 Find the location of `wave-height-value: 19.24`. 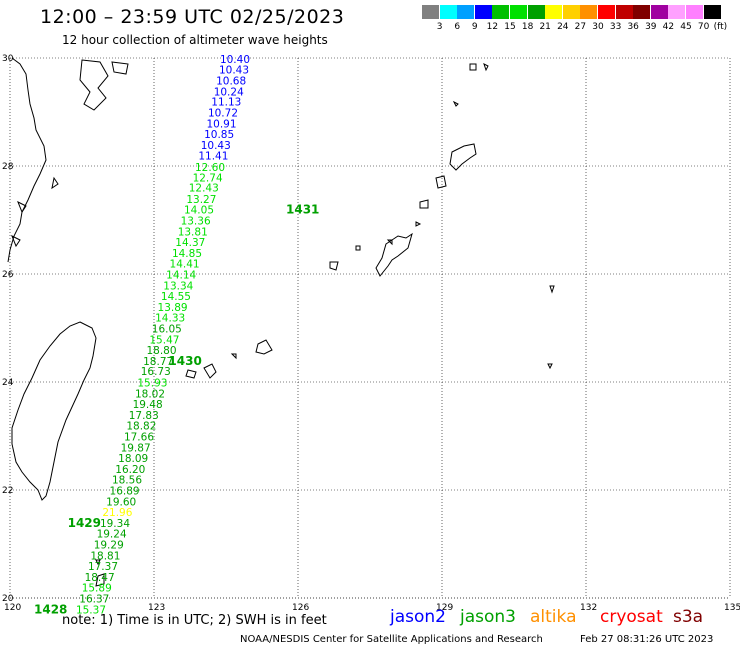

wave-height-value: 19.24 is located at coordinates (112, 535).